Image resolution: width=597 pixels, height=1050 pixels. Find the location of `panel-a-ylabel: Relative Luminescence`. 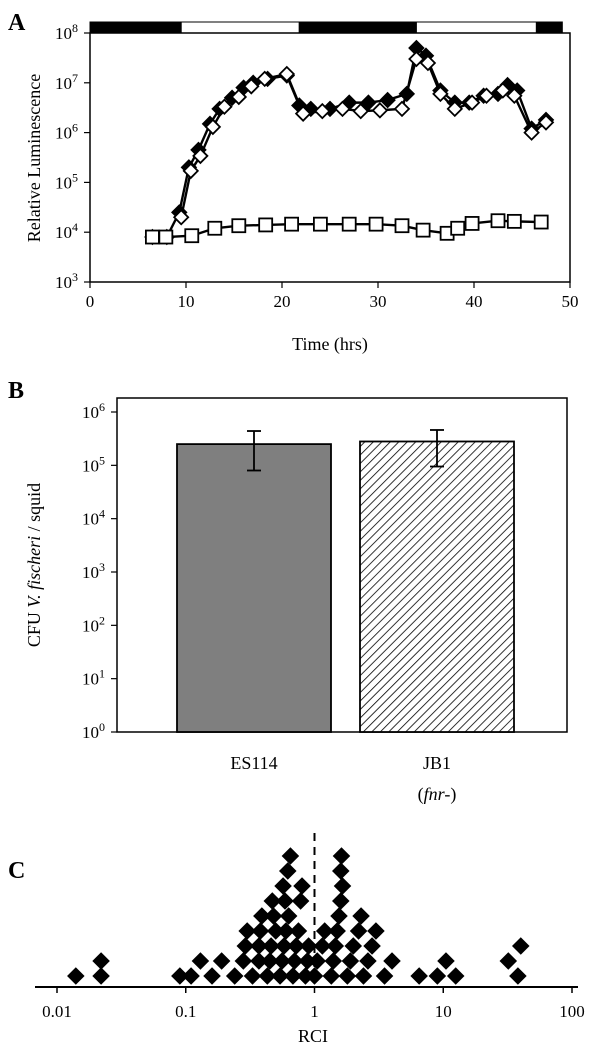

panel-a-ylabel: Relative Luminescence is located at coordinates (34, 158).